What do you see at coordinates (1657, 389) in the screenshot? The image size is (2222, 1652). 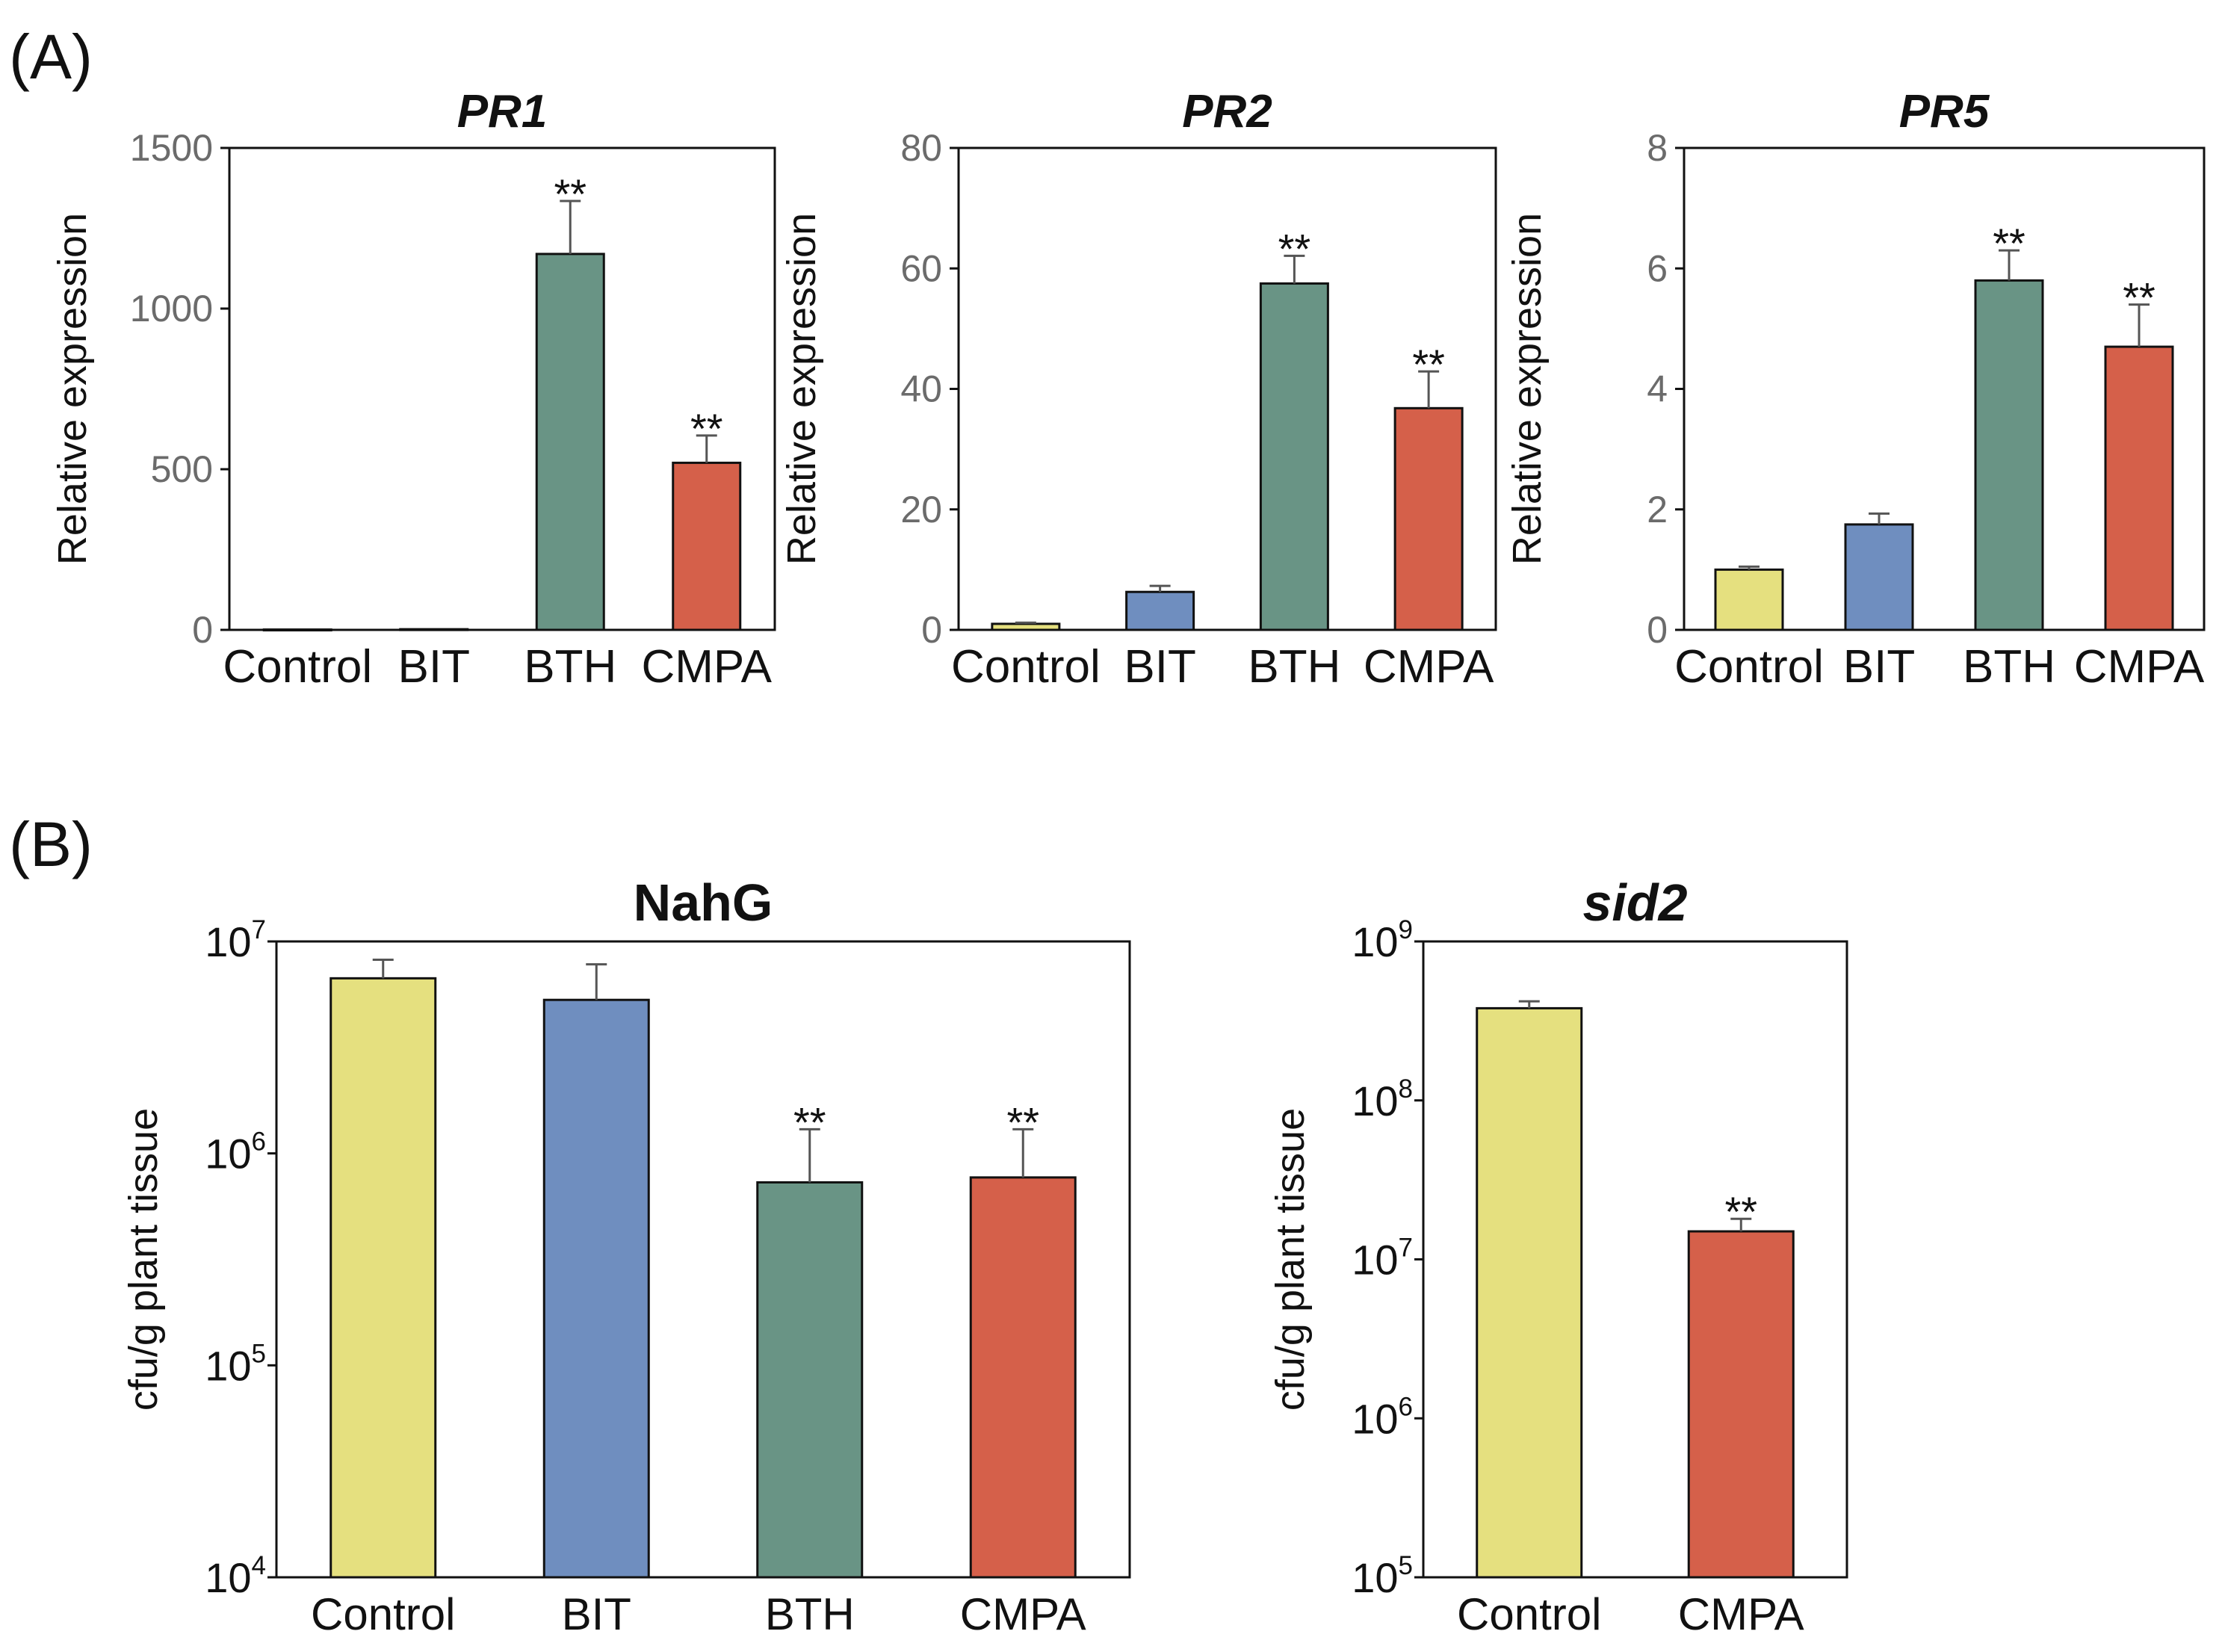 I see `y-tick-label: 4` at bounding box center [1657, 389].